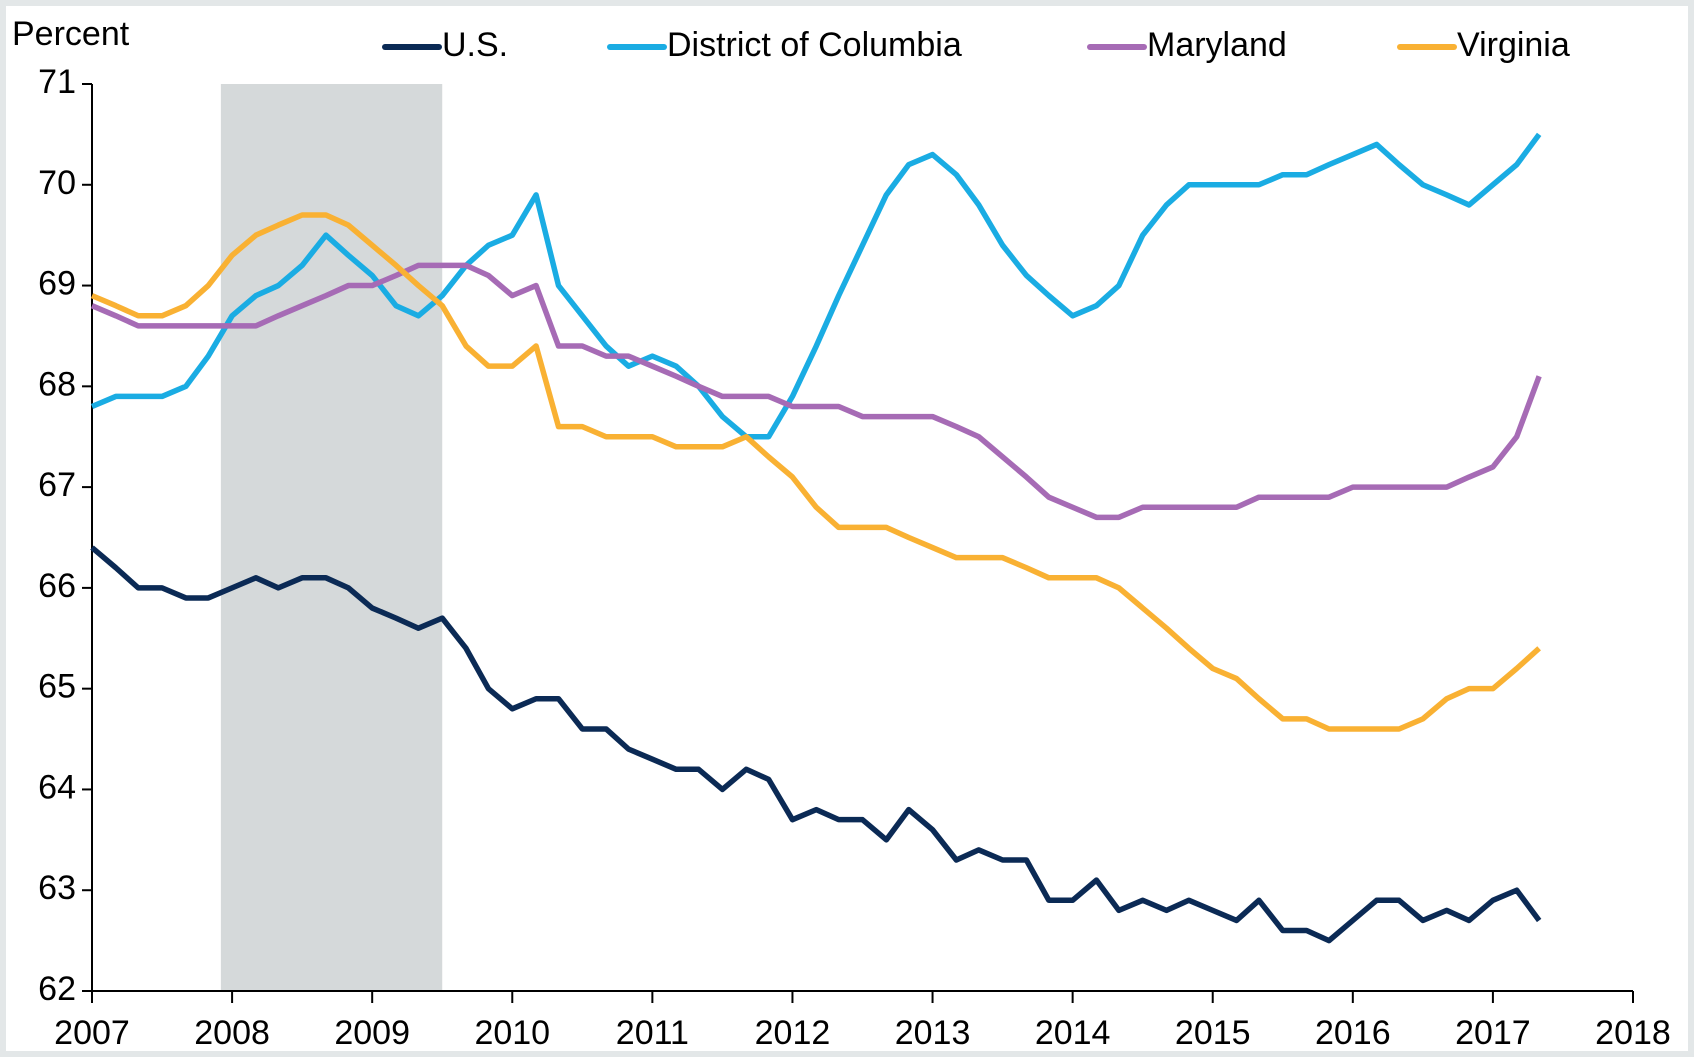 This screenshot has height=1057, width=1694. What do you see at coordinates (1073, 1033) in the screenshot?
I see `x-tick-label: 2014` at bounding box center [1073, 1033].